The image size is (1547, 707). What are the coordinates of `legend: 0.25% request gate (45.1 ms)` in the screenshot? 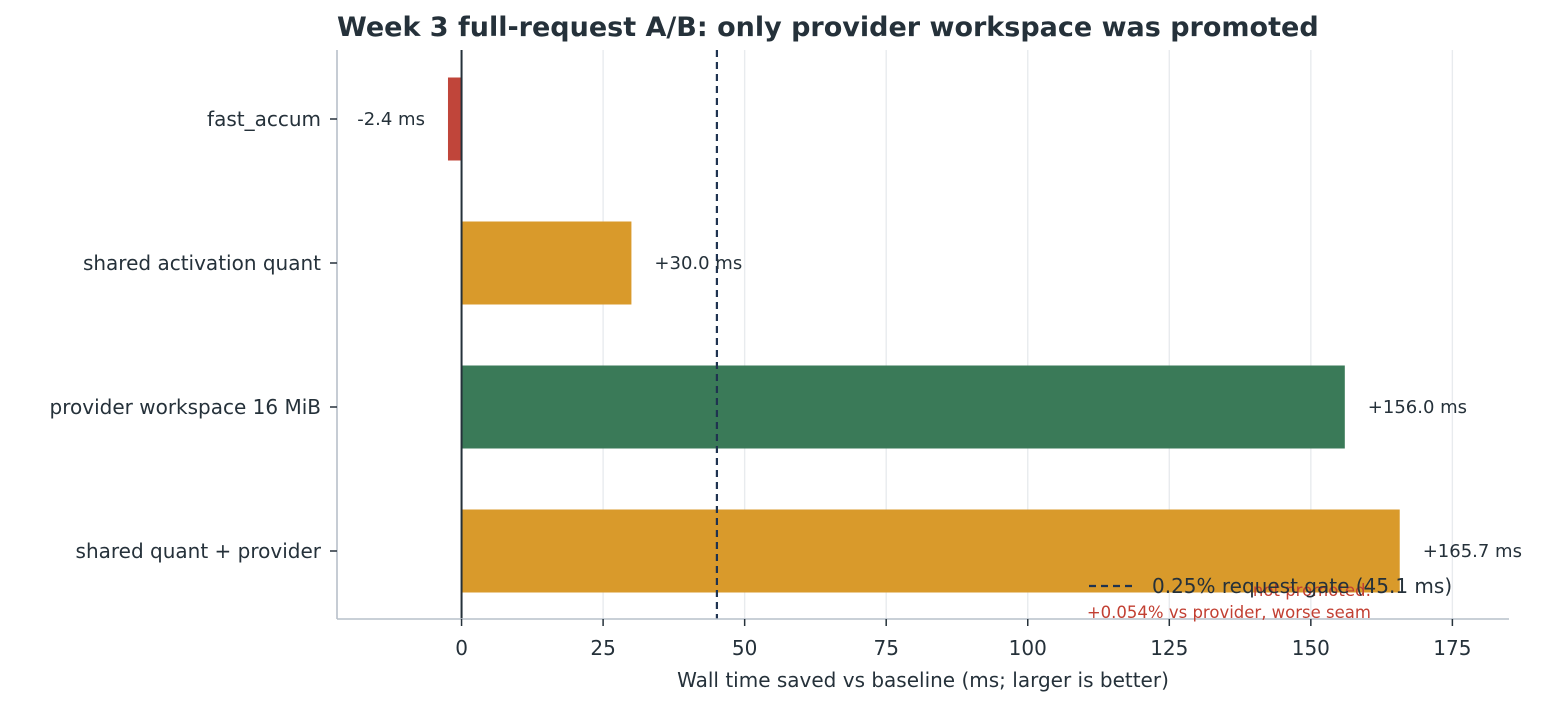 It's located at (1270, 586).